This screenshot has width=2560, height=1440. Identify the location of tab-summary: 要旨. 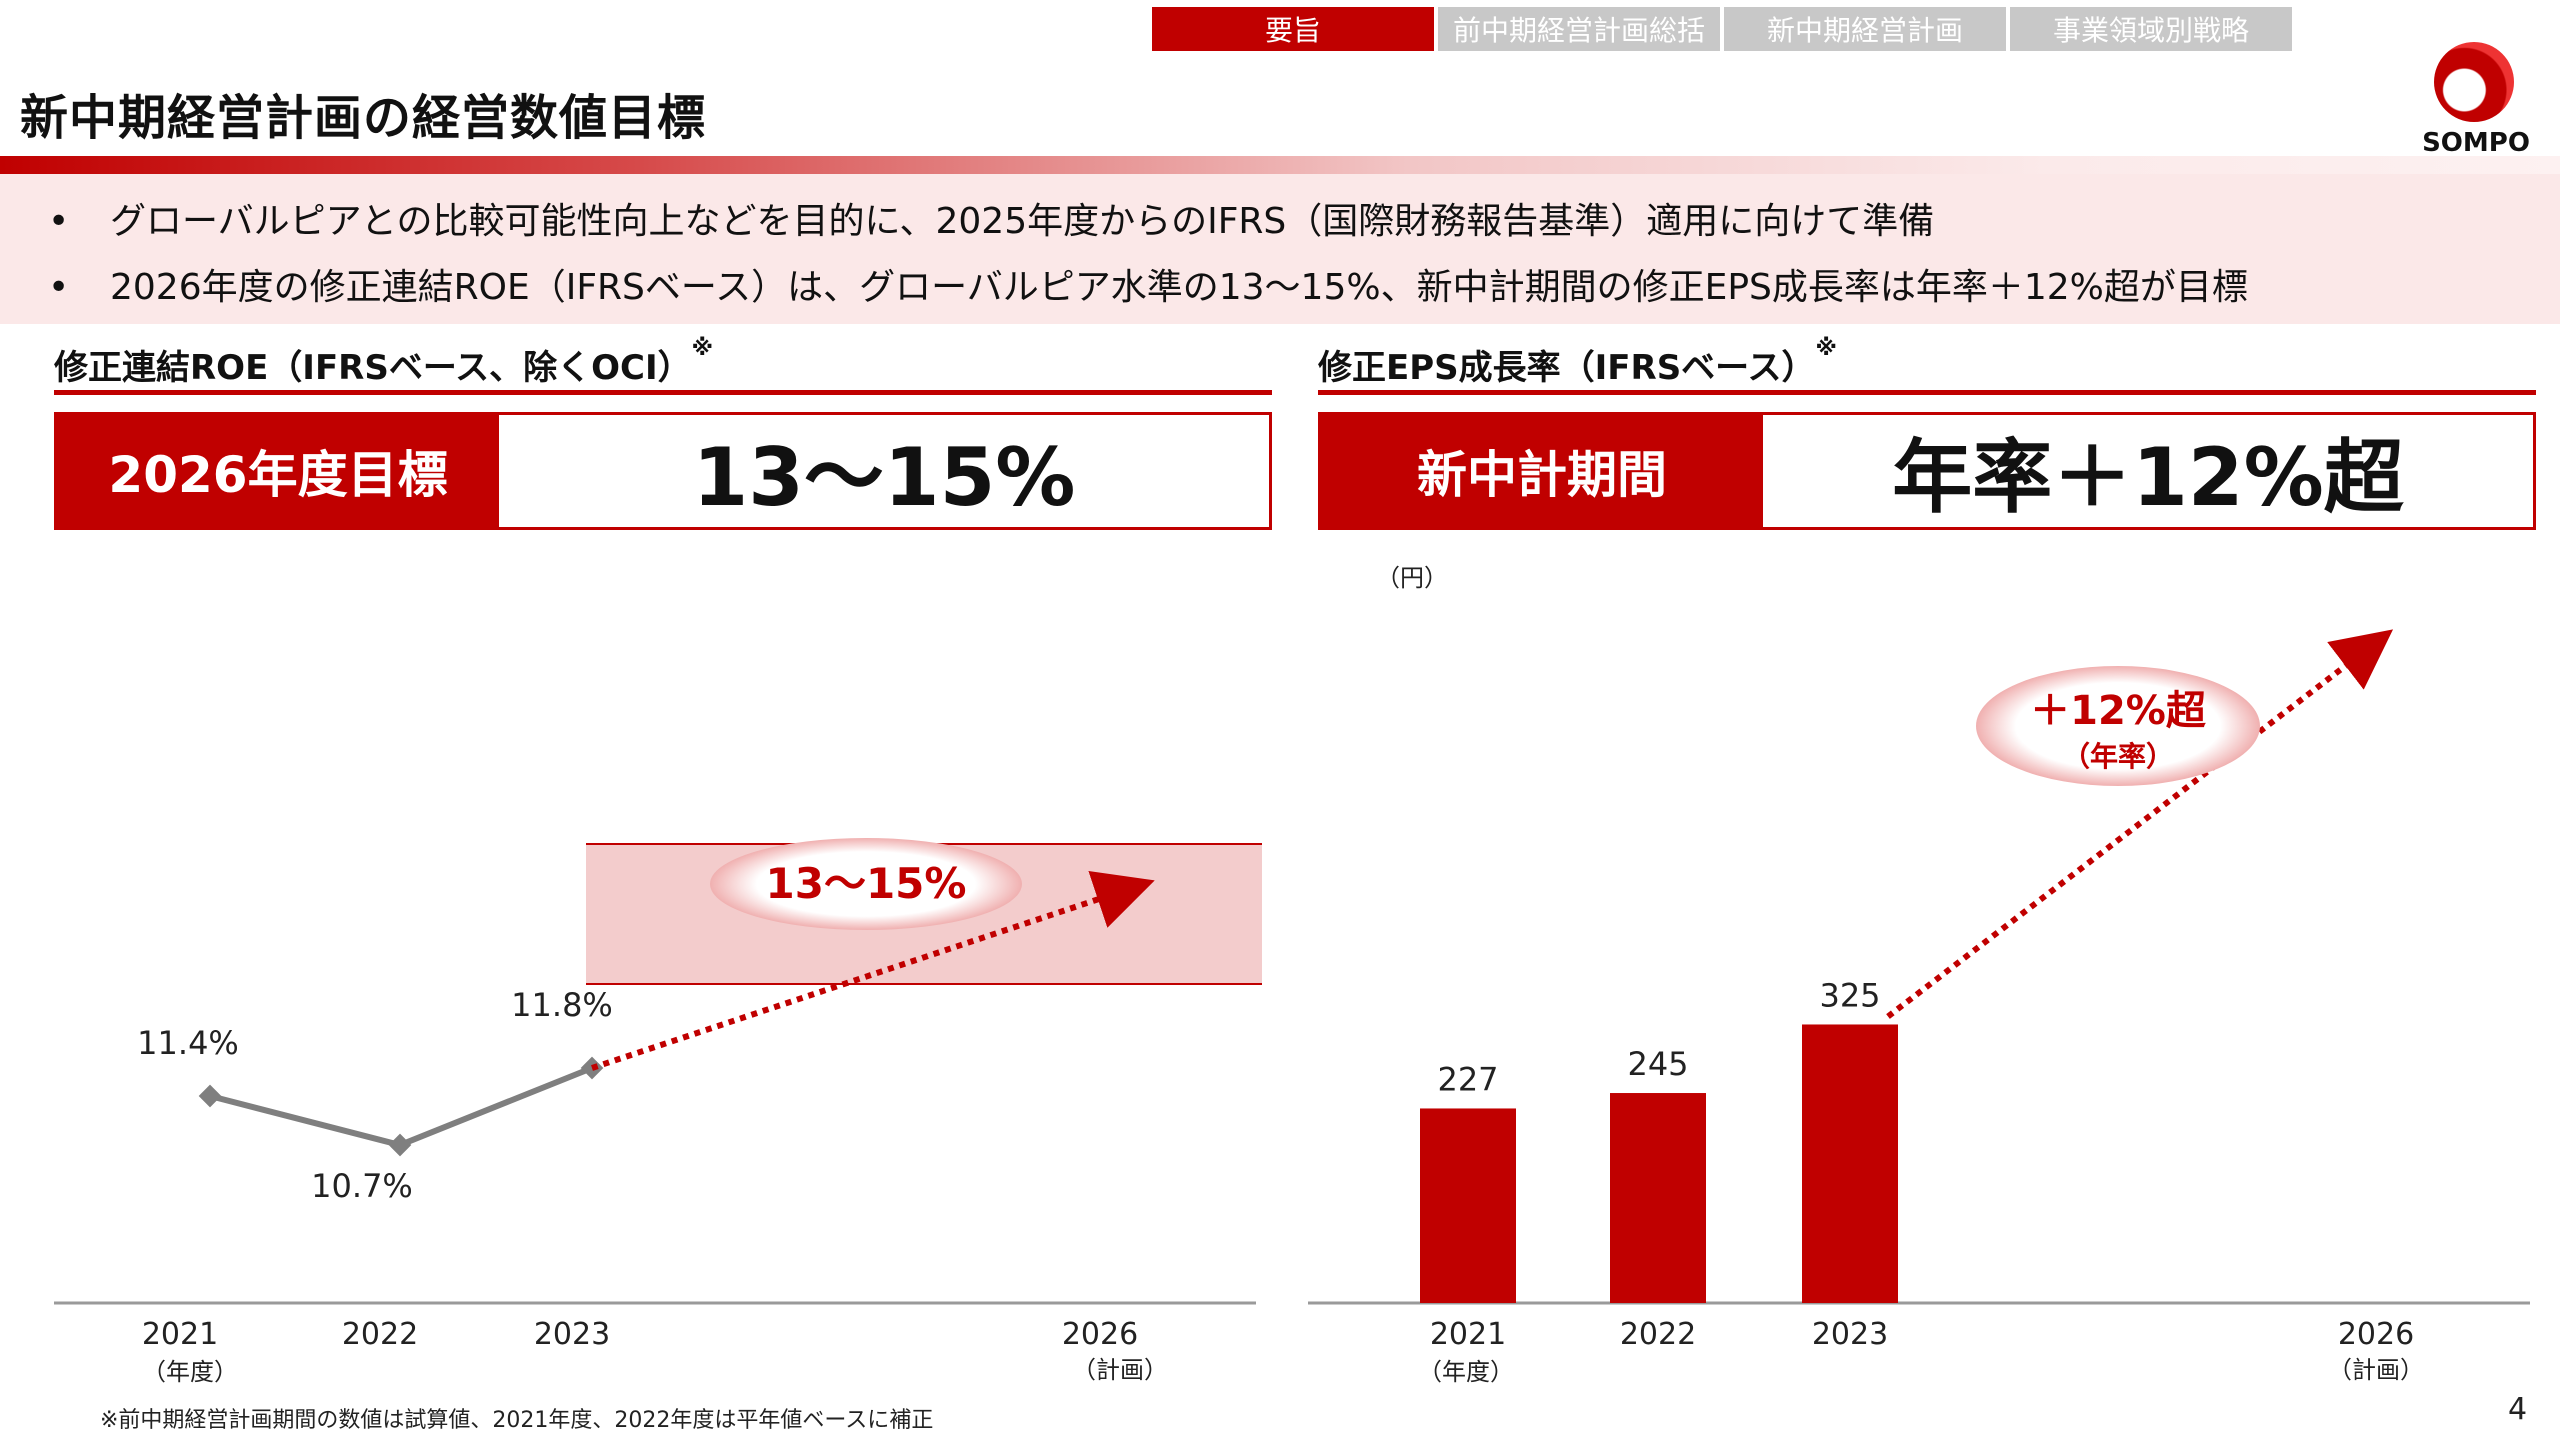
(1293, 29).